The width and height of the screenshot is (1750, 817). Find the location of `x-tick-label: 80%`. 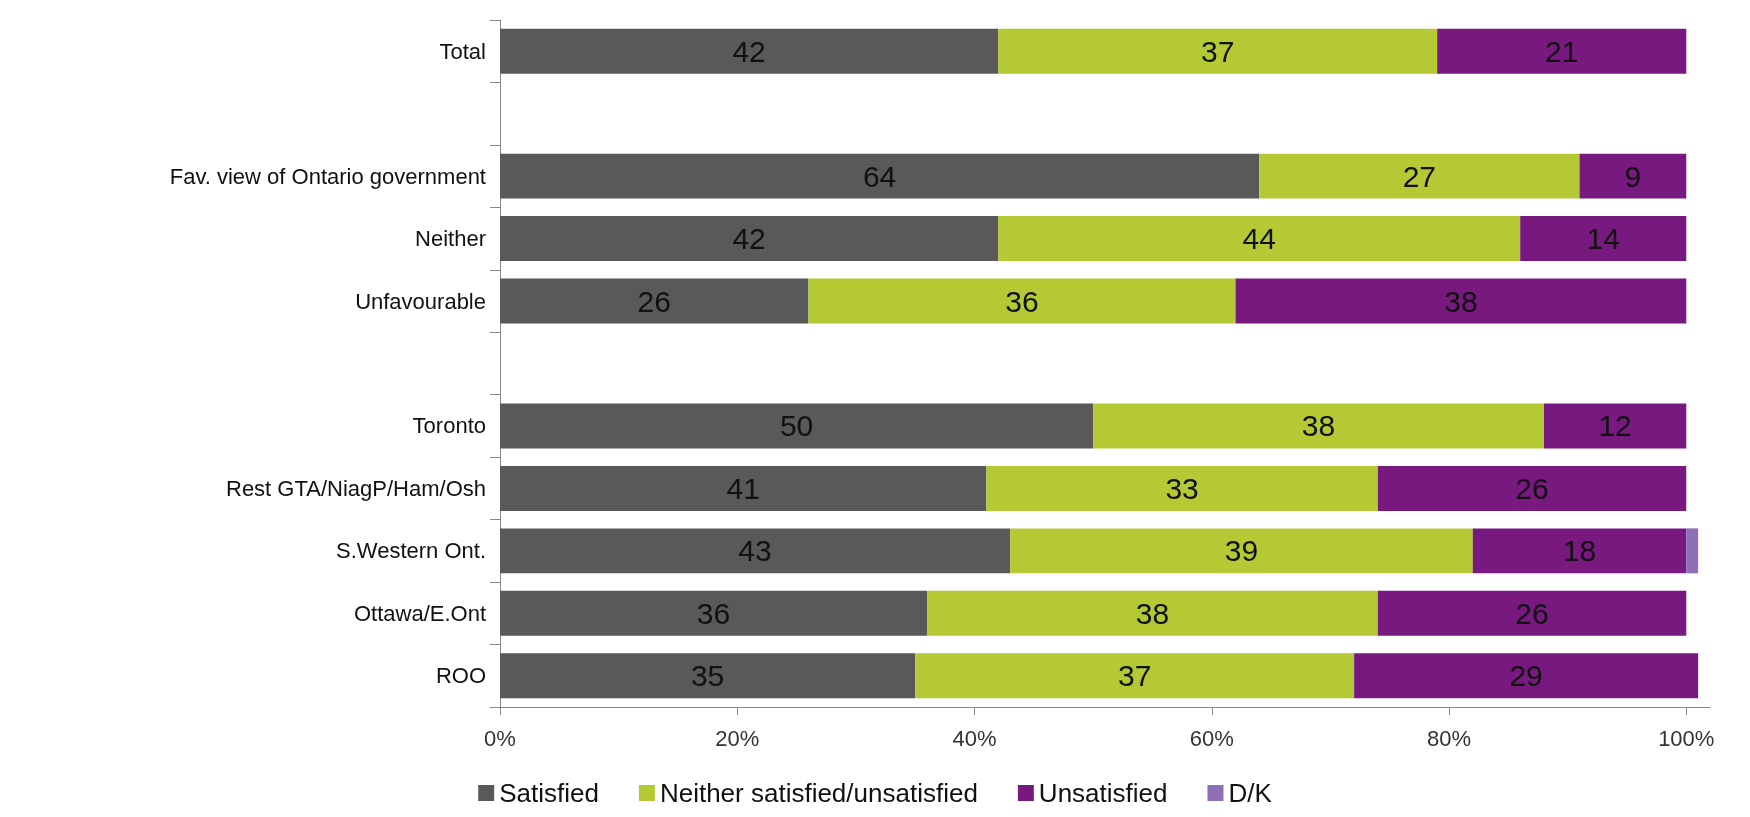

x-tick-label: 80% is located at coordinates (1449, 738).